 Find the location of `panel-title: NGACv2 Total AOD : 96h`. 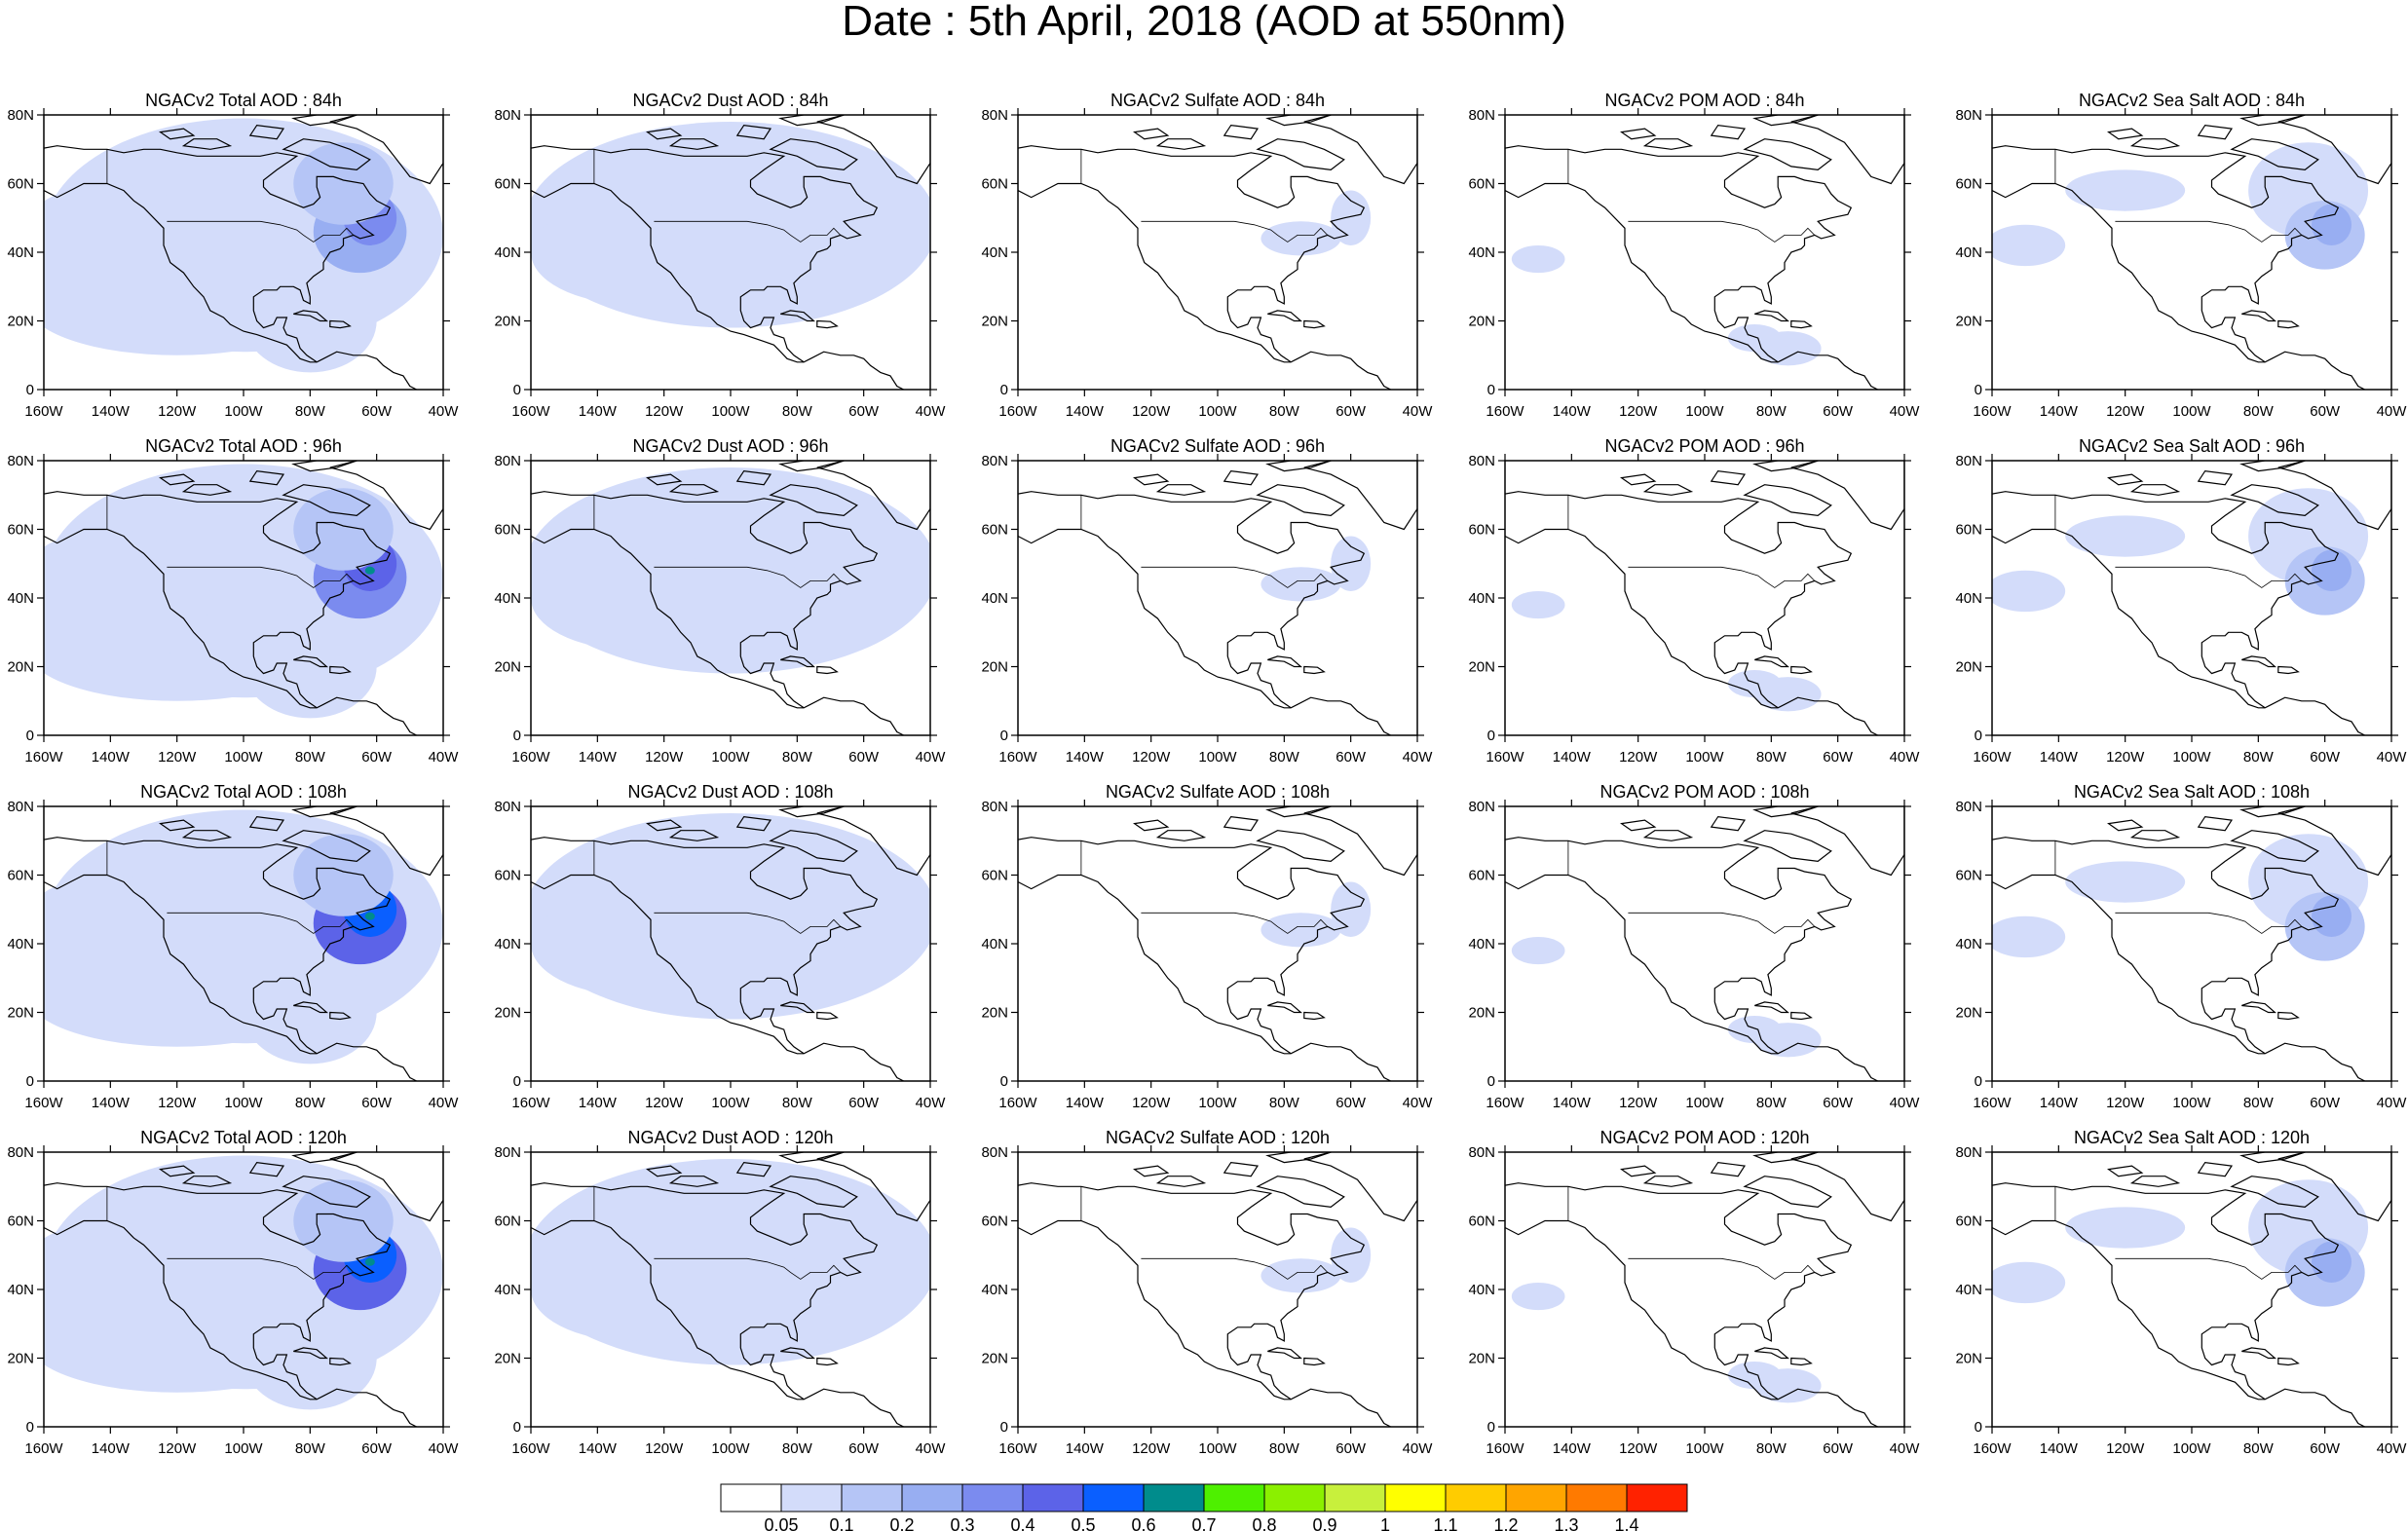

panel-title: NGACv2 Total AOD : 96h is located at coordinates (243, 446).